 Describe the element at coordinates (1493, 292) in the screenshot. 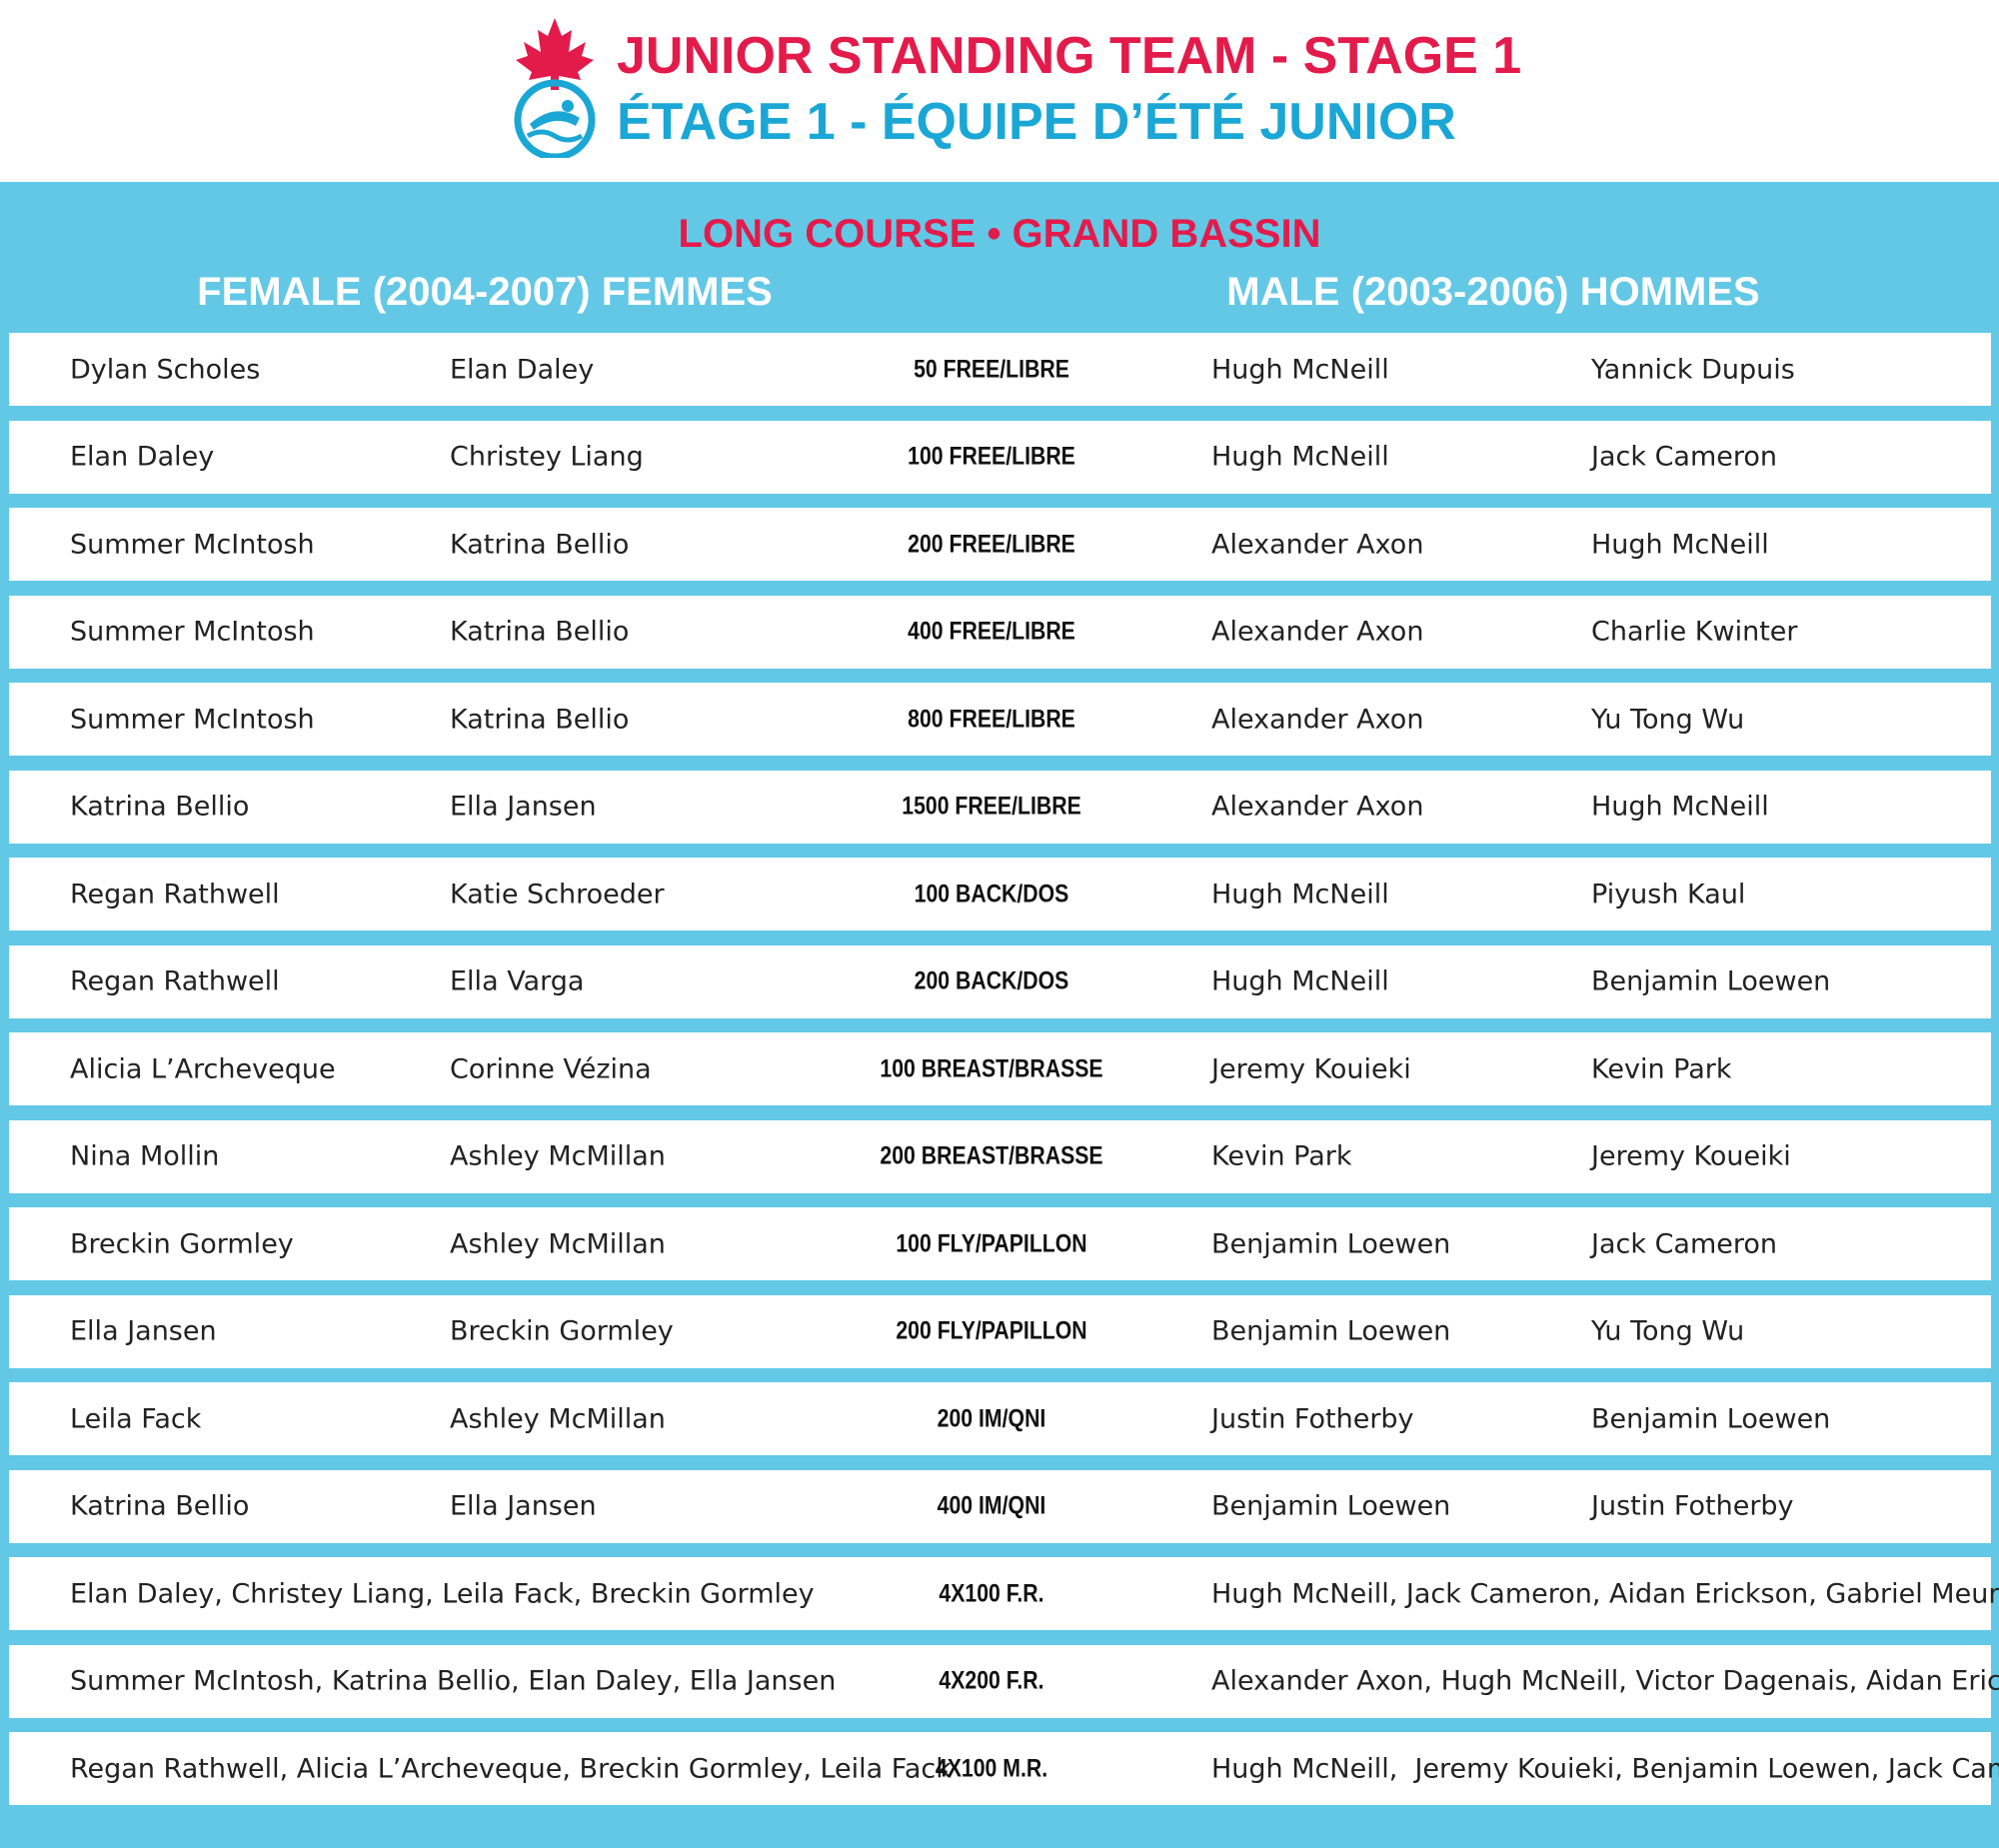

I see `male-header: MALE (2003-2006) HOMMES` at that location.